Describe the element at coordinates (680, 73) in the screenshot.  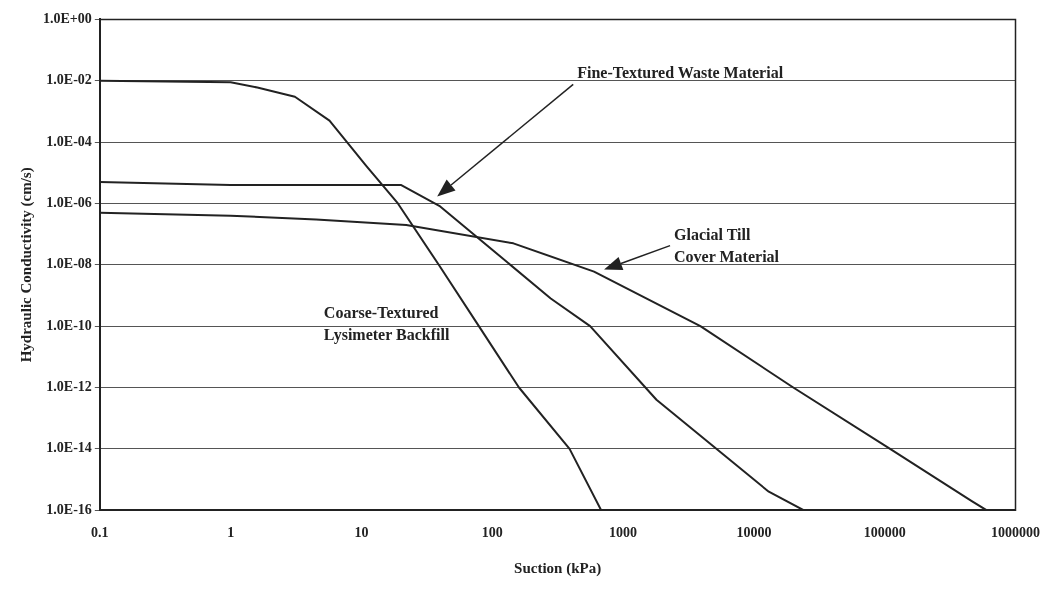
I see `text: Fine-Textured Waste Material` at that location.